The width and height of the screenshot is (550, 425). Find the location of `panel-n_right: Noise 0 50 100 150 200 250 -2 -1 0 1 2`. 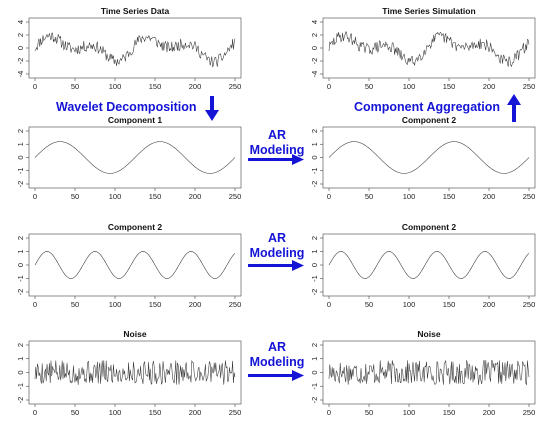

panel-n_right: Noise 0 50 100 150 200 250 -2 -1 0 1 2 is located at coordinates (423, 373).